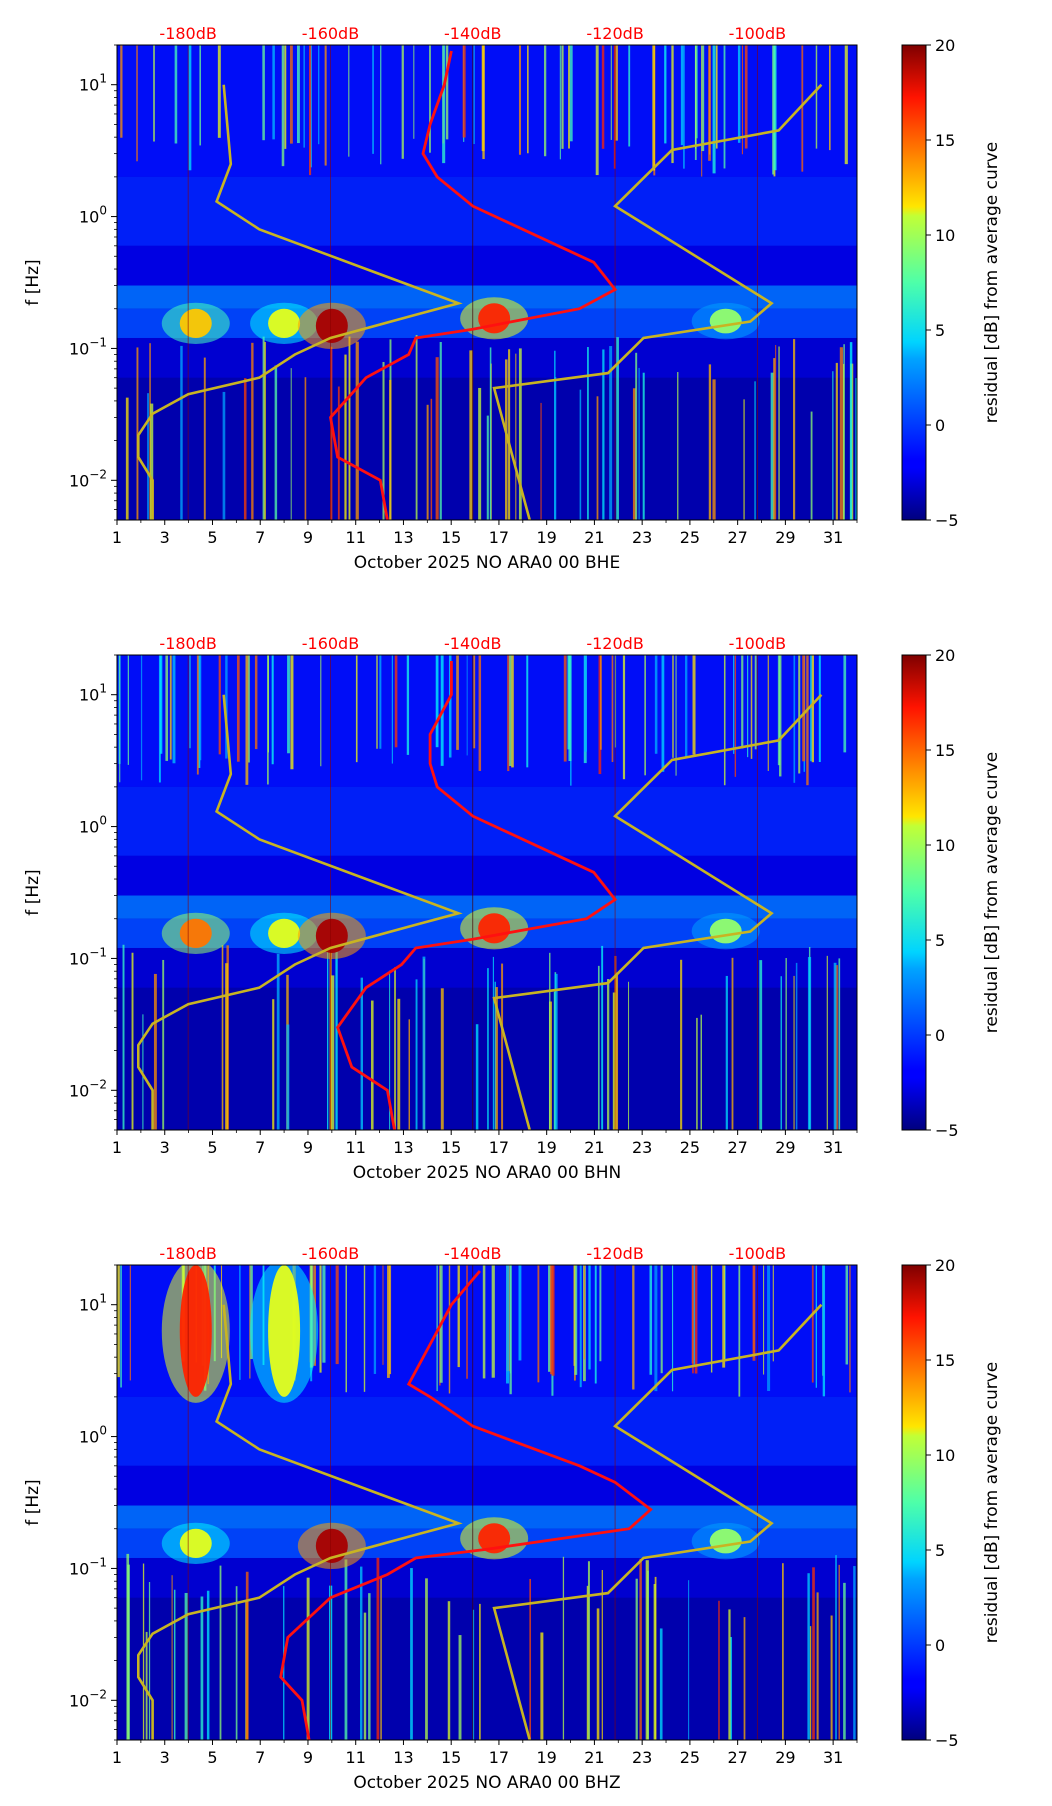  Describe the element at coordinates (614, 643) in the screenshot. I see `db-tick-label: -120dB` at that location.